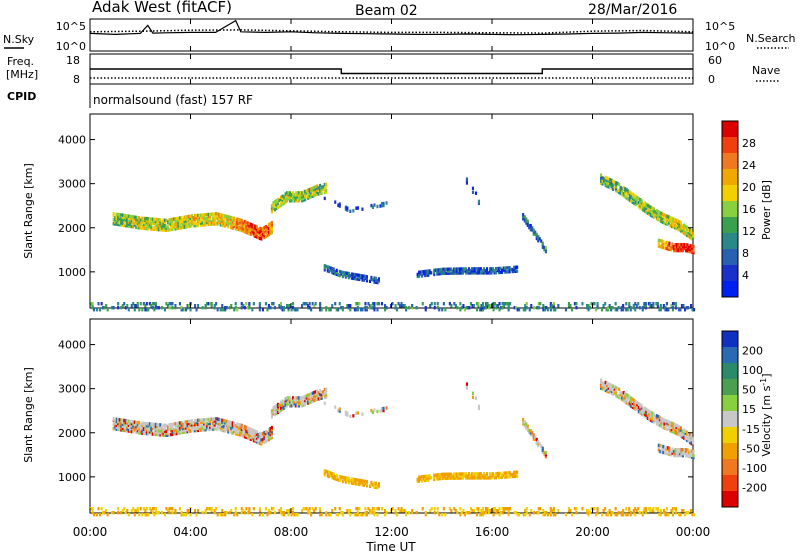  Describe the element at coordinates (72, 228) in the screenshot. I see `y-tick-label: 2000` at that location.